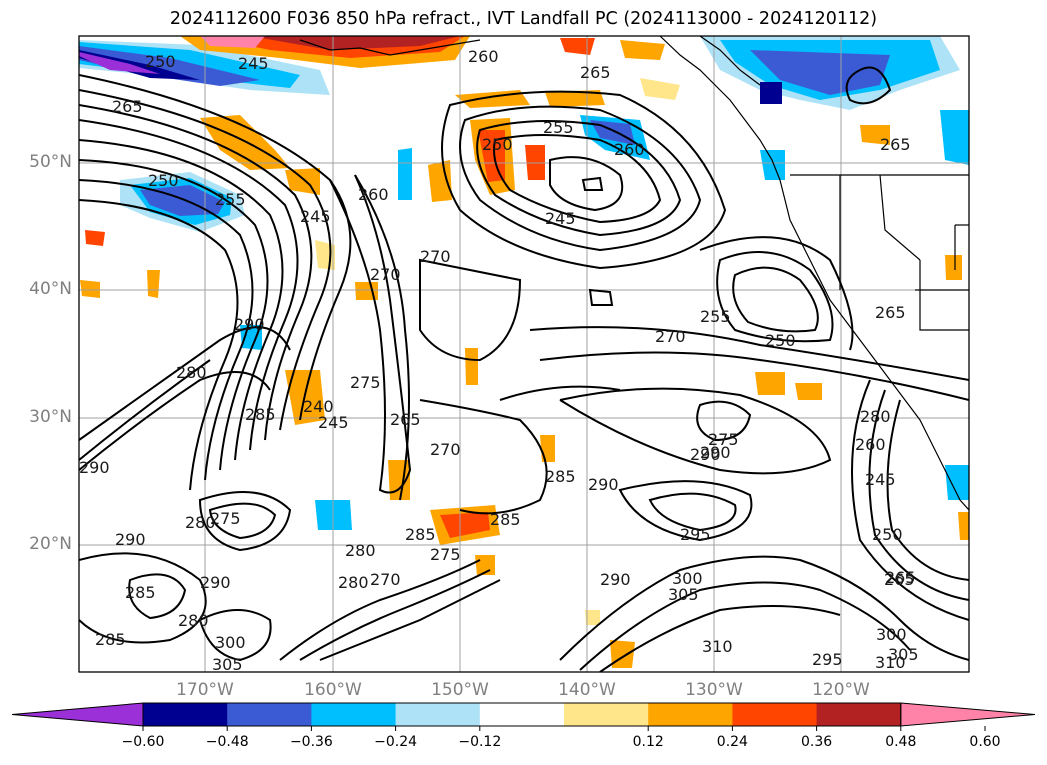 This screenshot has width=1047, height=765. What do you see at coordinates (985, 742) in the screenshot?
I see `colorbar-tick-label: 0.60` at bounding box center [985, 742].